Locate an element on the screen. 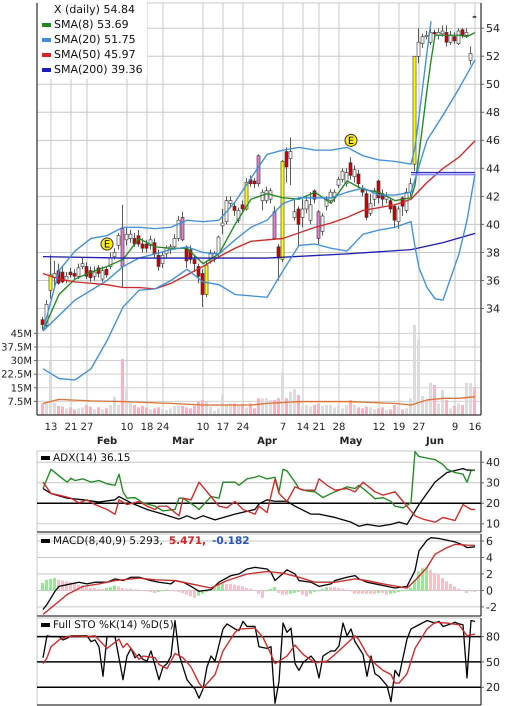  y-tick-label: 38 is located at coordinates (493, 253).